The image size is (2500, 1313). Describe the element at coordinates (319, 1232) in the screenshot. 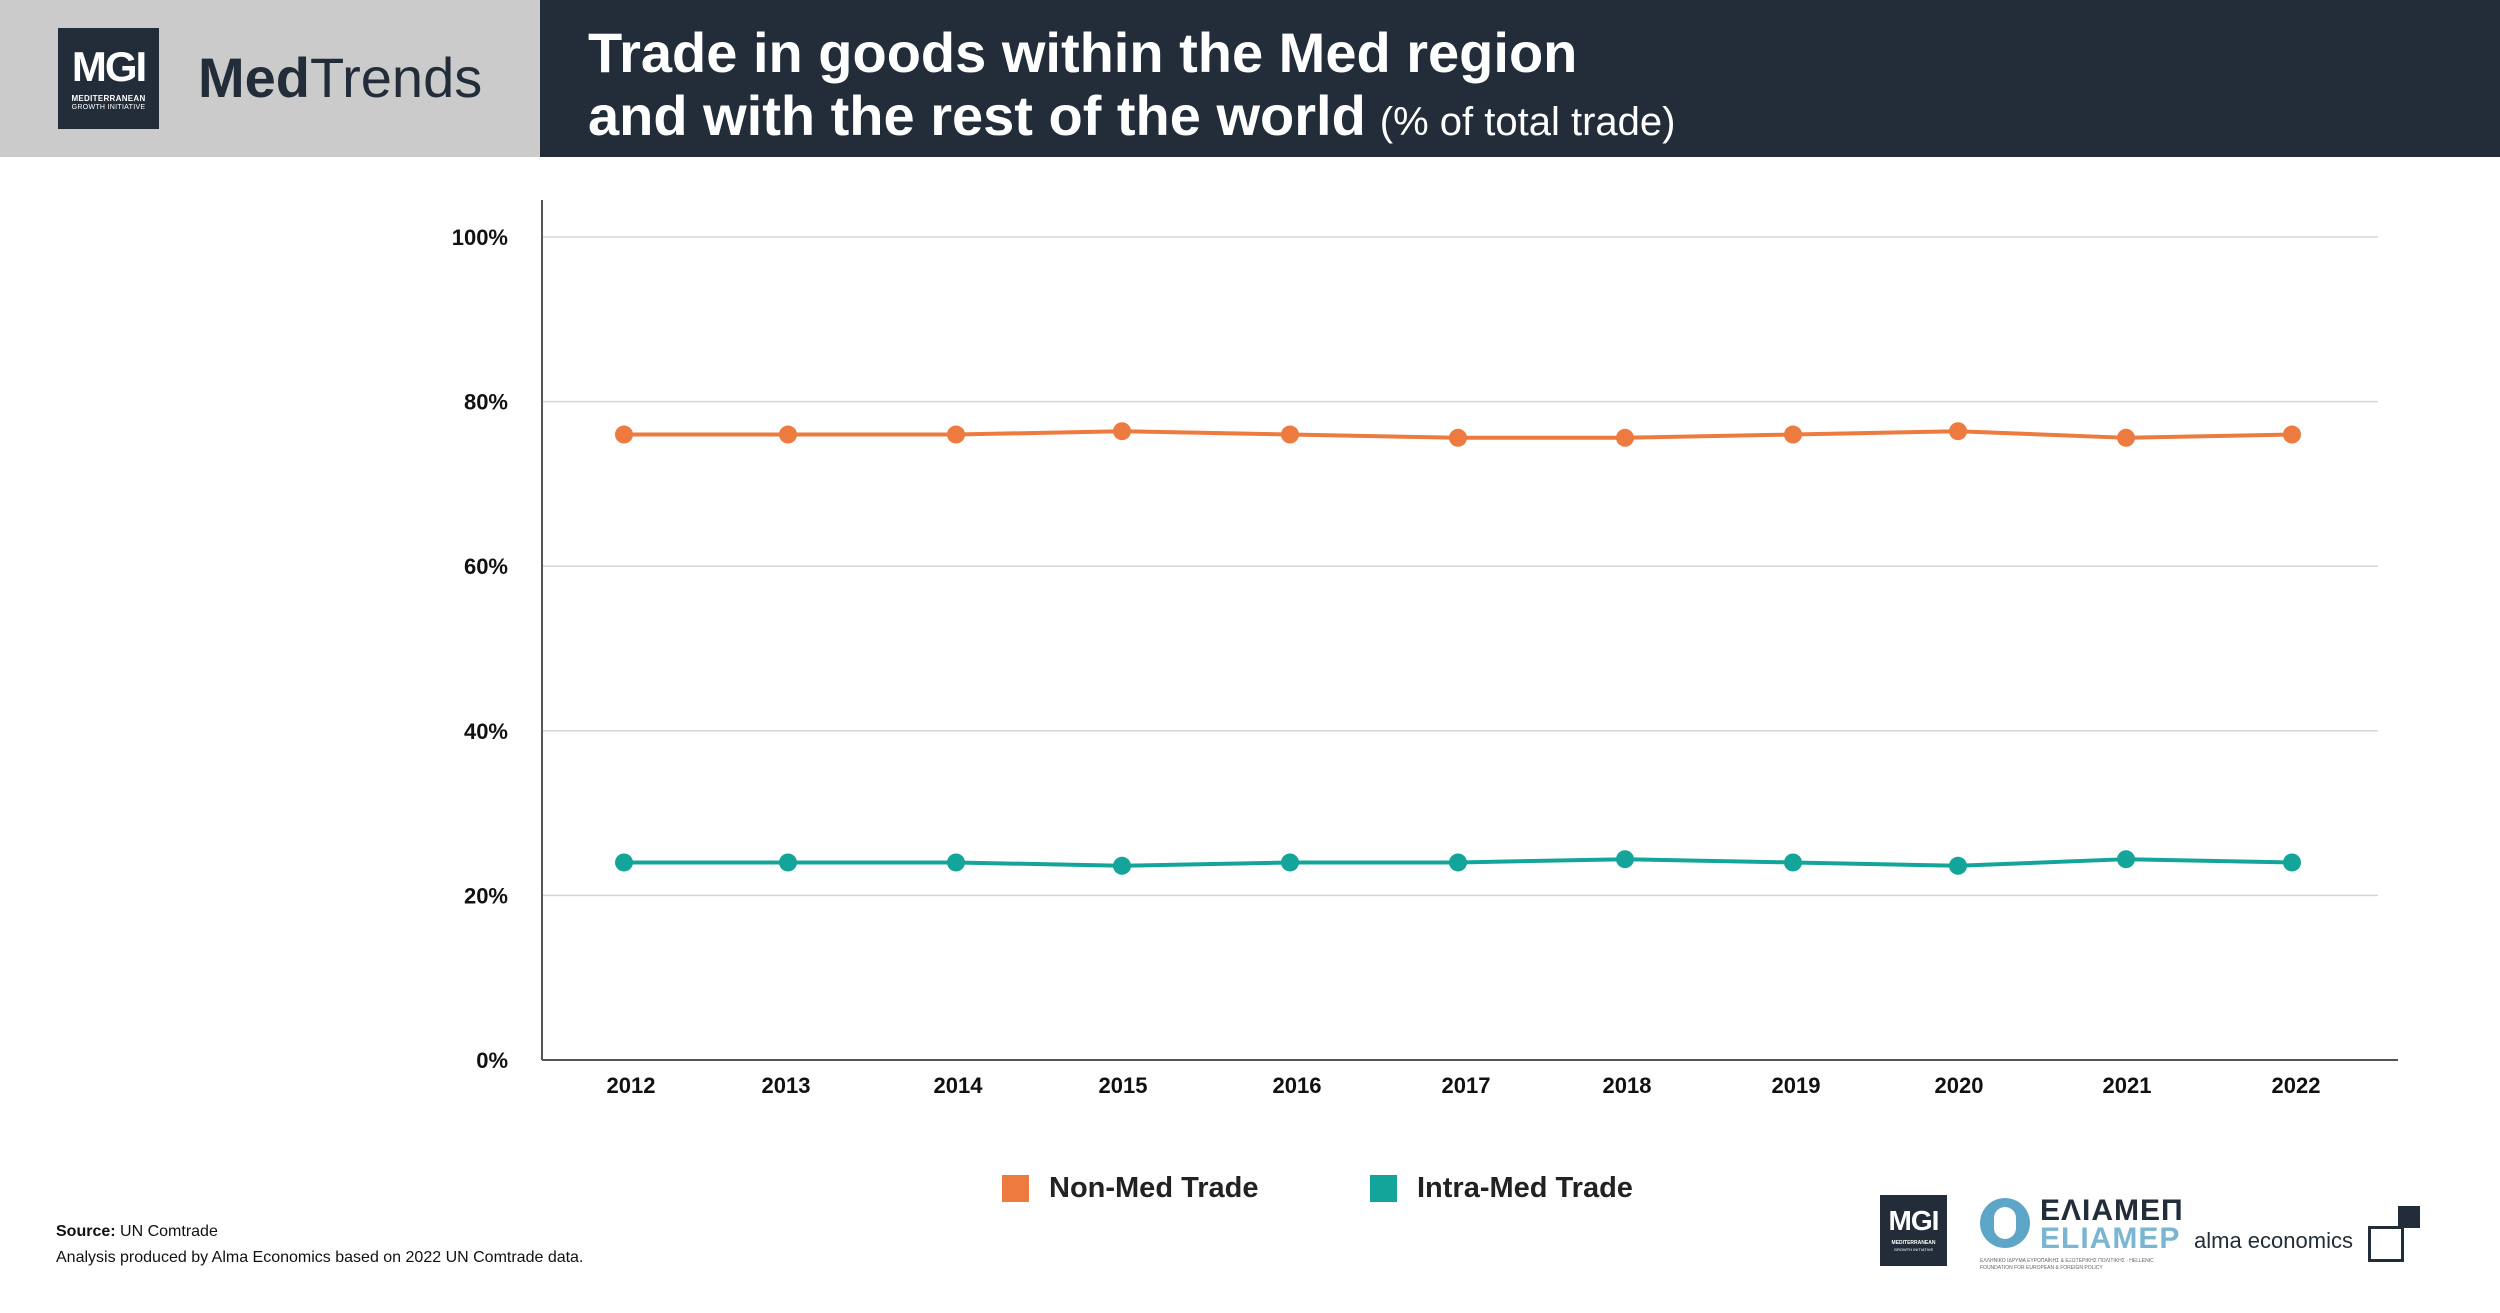

I see `source-line: Source: UN Comtrade` at that location.